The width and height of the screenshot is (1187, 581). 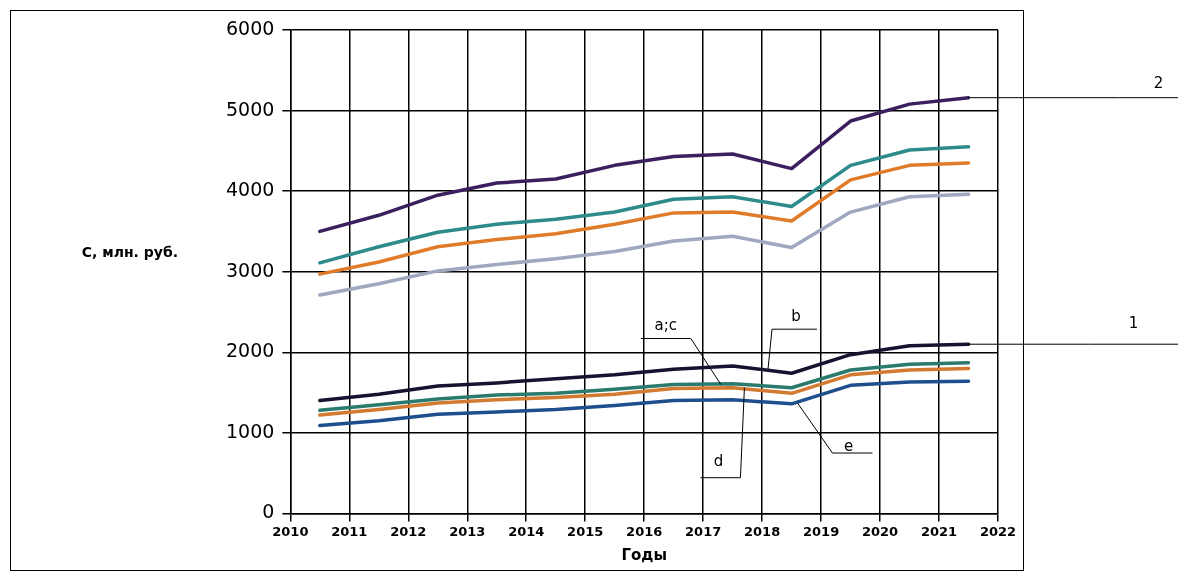 What do you see at coordinates (796, 316) in the screenshot?
I see `annotation: b` at bounding box center [796, 316].